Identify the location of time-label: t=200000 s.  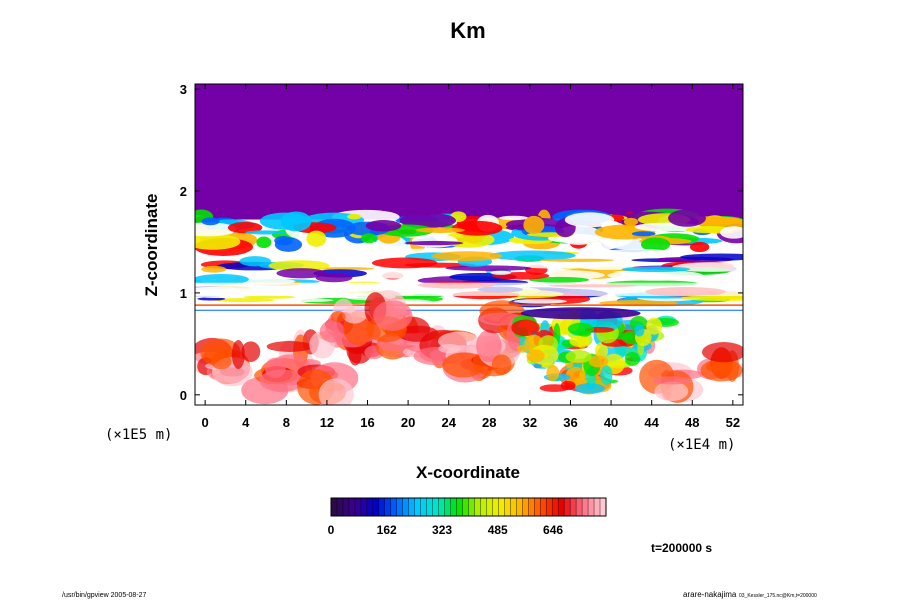
(681, 548).